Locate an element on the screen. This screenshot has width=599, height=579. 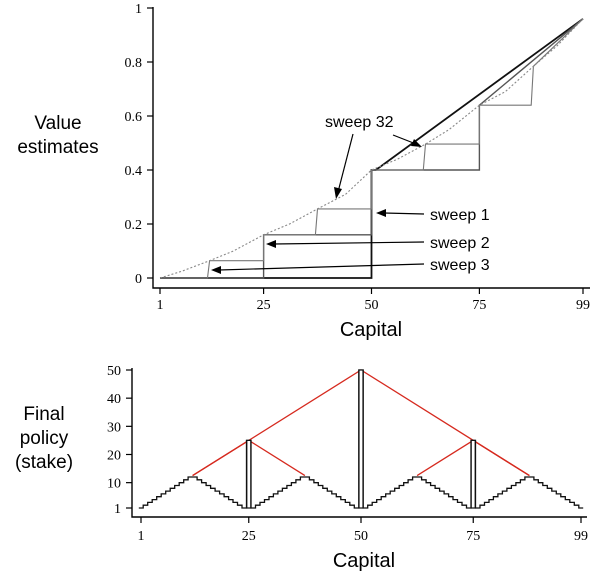
annotation-sweep-3: sweep 3 is located at coordinates (350, 265).